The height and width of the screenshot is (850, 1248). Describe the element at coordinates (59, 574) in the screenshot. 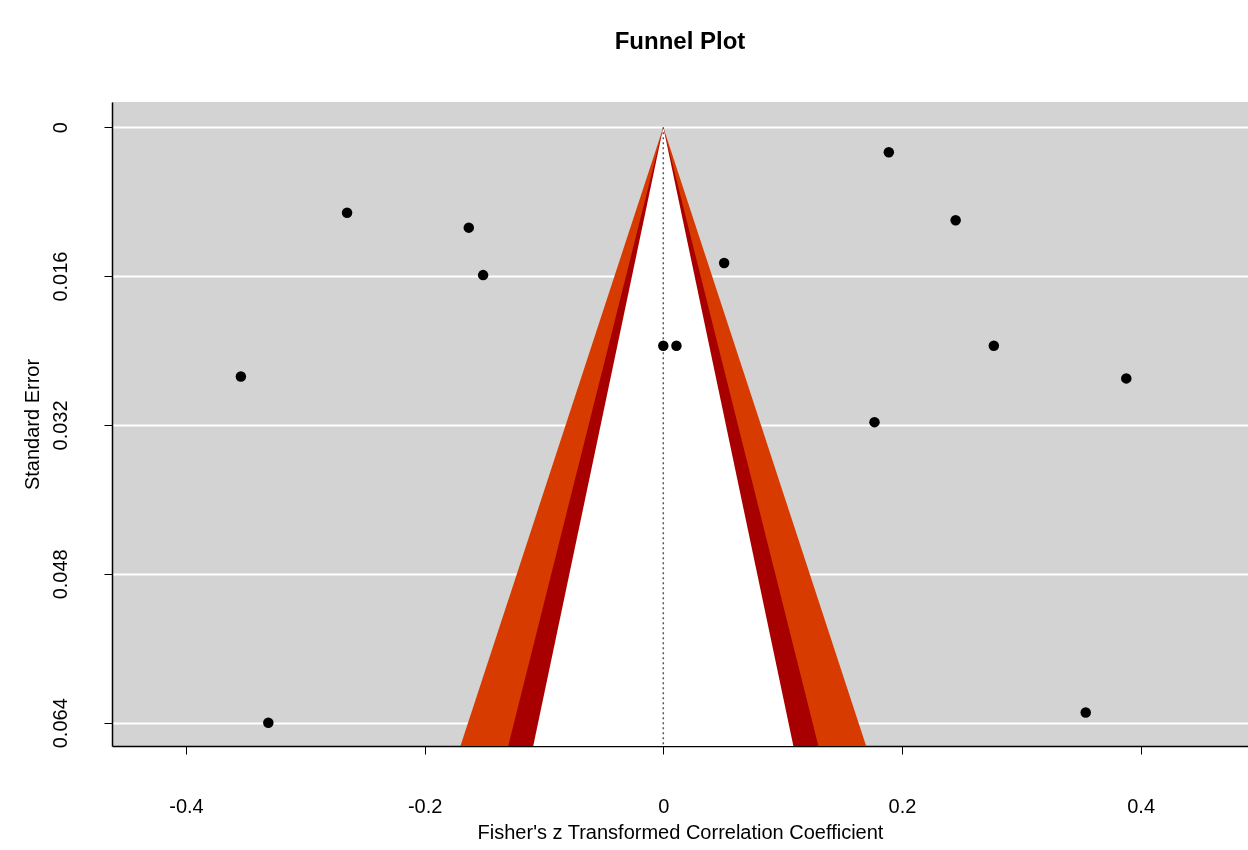

I see `y-tick-label: 0.048` at that location.